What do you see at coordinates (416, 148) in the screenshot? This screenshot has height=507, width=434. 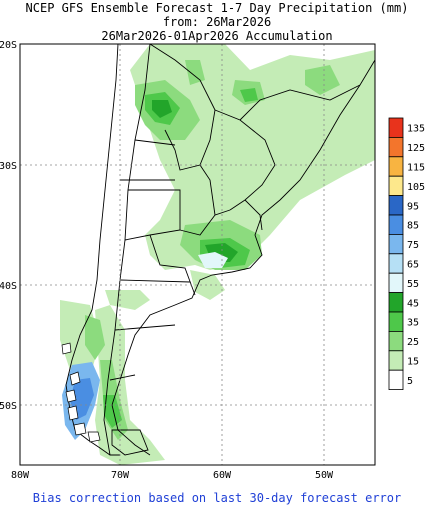 I see `legend-label: 125` at bounding box center [416, 148].